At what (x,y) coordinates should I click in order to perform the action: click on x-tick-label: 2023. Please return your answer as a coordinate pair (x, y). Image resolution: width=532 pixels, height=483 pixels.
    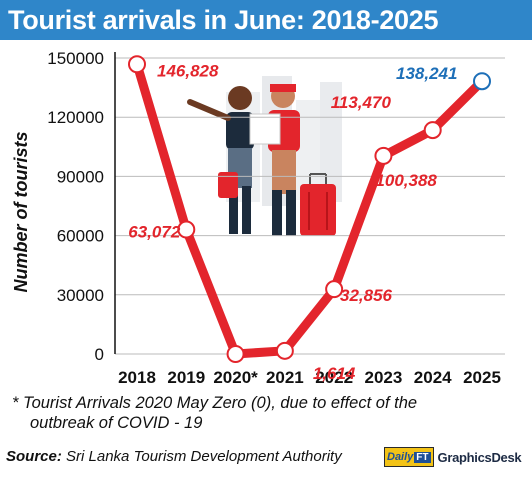
    Looking at the image, I should click on (384, 377).